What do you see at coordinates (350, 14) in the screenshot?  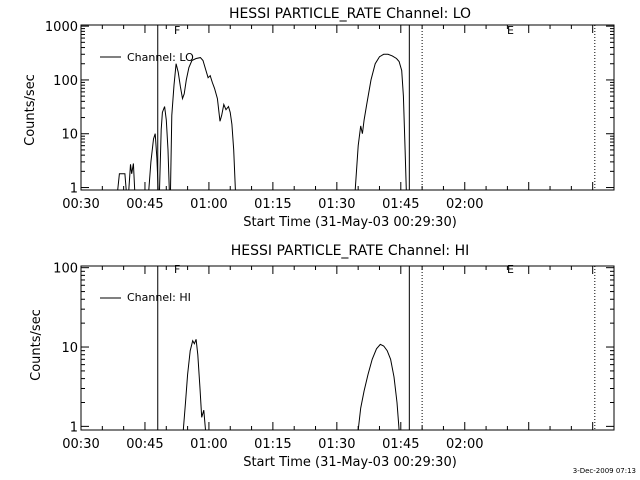 I see `chart-title: HESSI PARTICLE_RATE Channel: LO` at bounding box center [350, 14].